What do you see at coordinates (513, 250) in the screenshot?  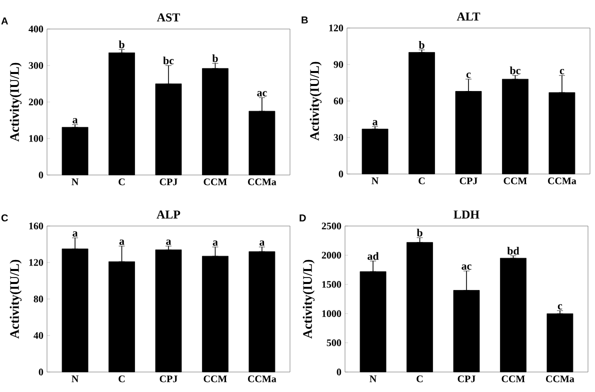 I see `annotation: bd` at bounding box center [513, 250].